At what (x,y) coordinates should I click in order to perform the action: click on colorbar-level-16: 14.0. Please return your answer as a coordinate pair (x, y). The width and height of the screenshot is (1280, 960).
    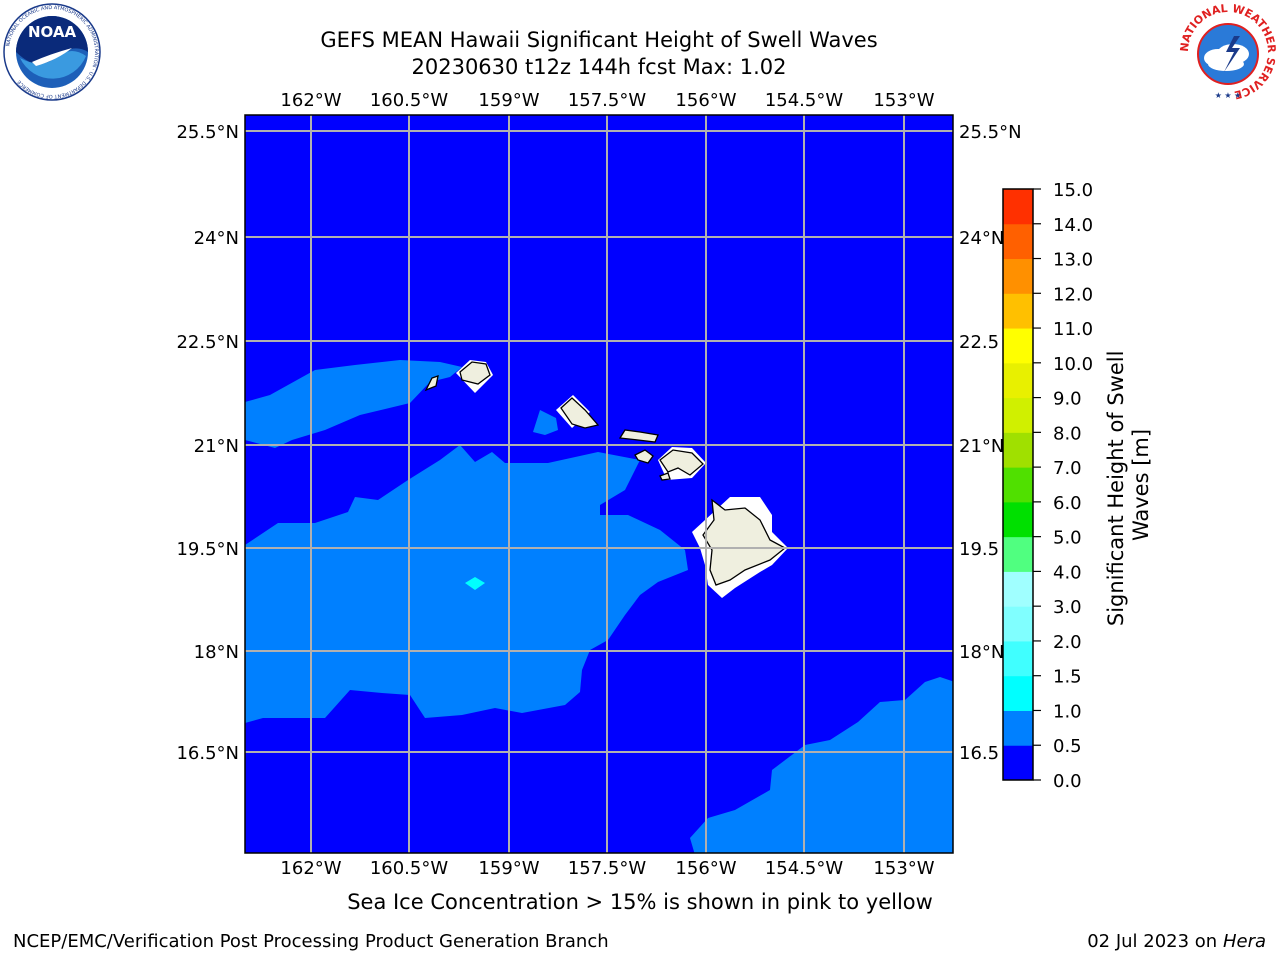
    Looking at the image, I should click on (1073, 225).